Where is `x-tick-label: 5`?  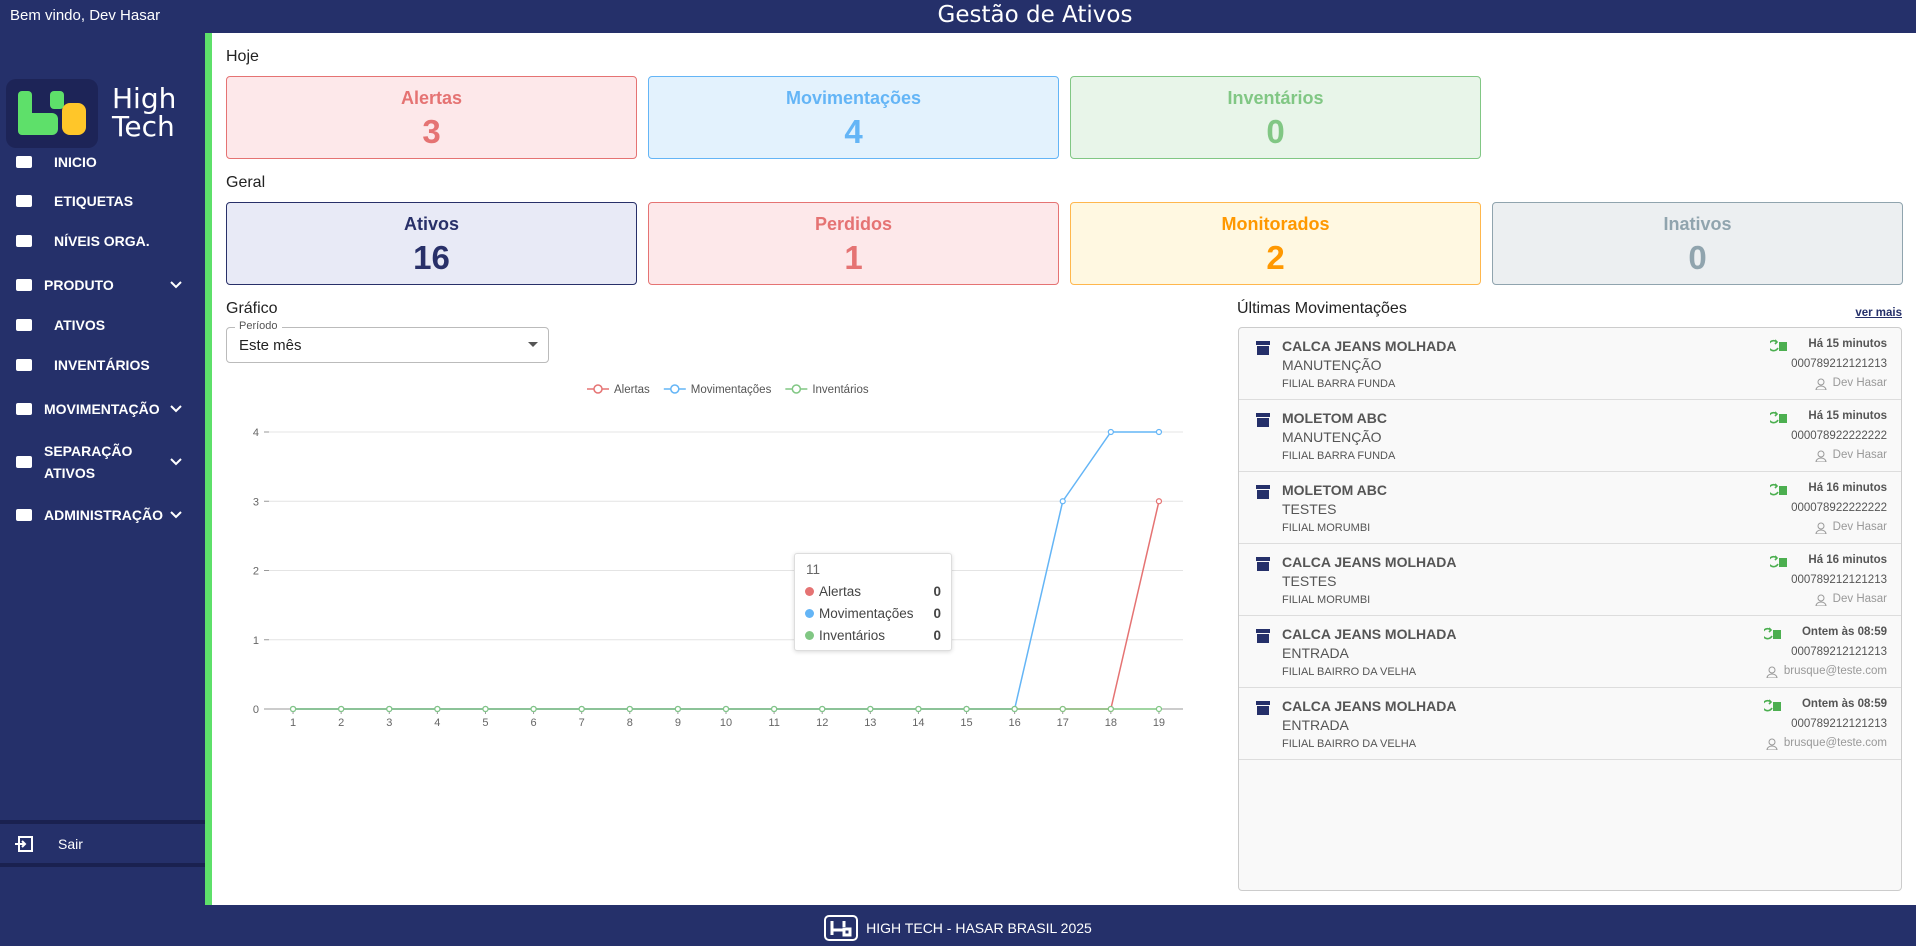
x-tick-label: 5 is located at coordinates (485, 723).